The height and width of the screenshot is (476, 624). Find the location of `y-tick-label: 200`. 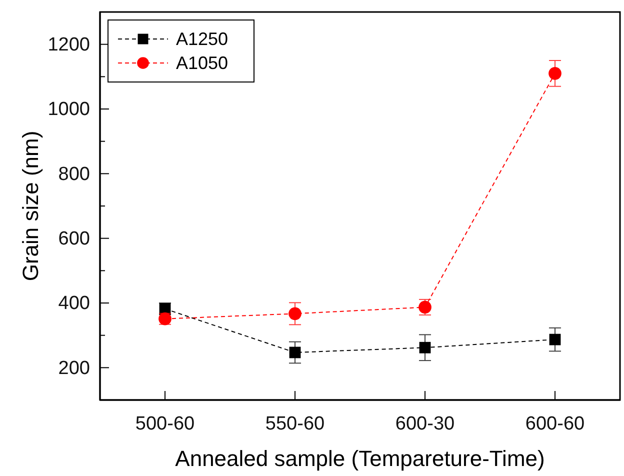

y-tick-label: 200 is located at coordinates (74, 368).